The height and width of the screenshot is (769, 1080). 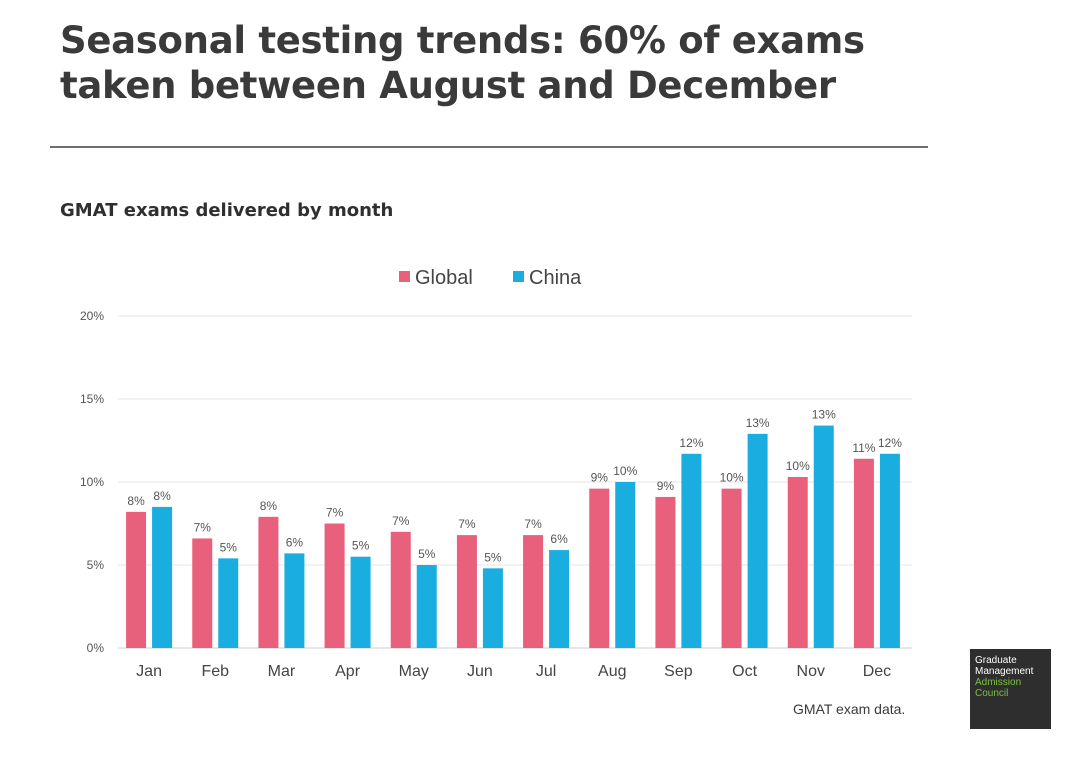 What do you see at coordinates (92, 482) in the screenshot?
I see `y-tick-label: 10%` at bounding box center [92, 482].